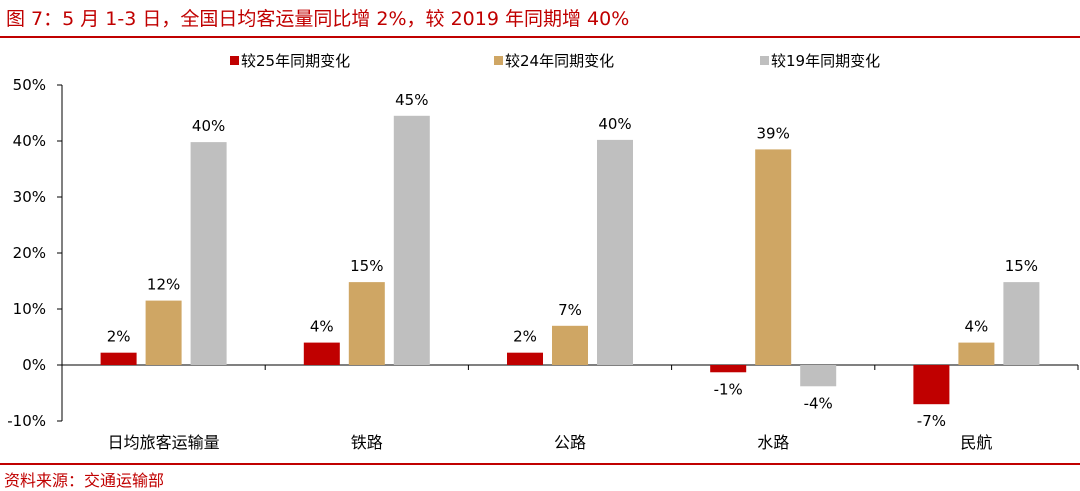 This screenshot has width=1080, height=491. What do you see at coordinates (29, 85) in the screenshot?
I see `y-tick-label: 50%` at bounding box center [29, 85].